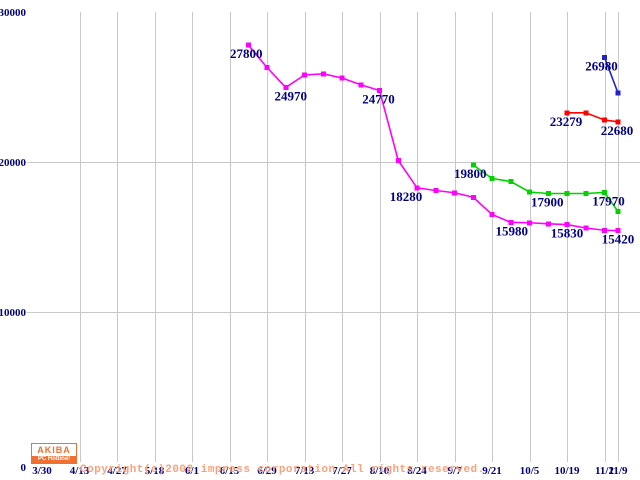  Describe the element at coordinates (566, 121) in the screenshot. I see `value-label: 23279` at that location.